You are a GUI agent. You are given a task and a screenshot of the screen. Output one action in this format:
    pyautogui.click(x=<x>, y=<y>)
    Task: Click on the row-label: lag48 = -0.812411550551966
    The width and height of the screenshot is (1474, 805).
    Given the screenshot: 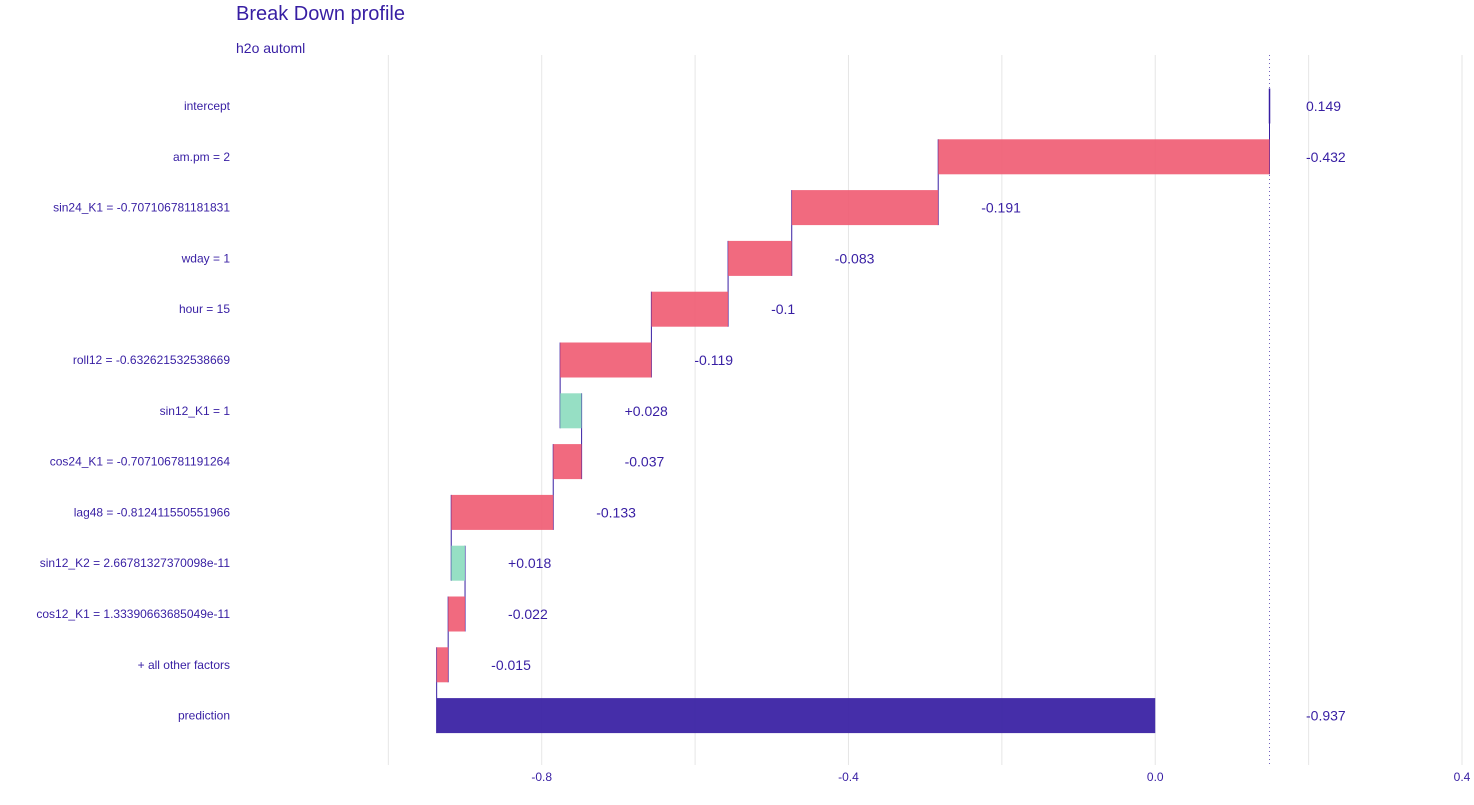 What is the action you would take?
    pyautogui.click(x=152, y=512)
    